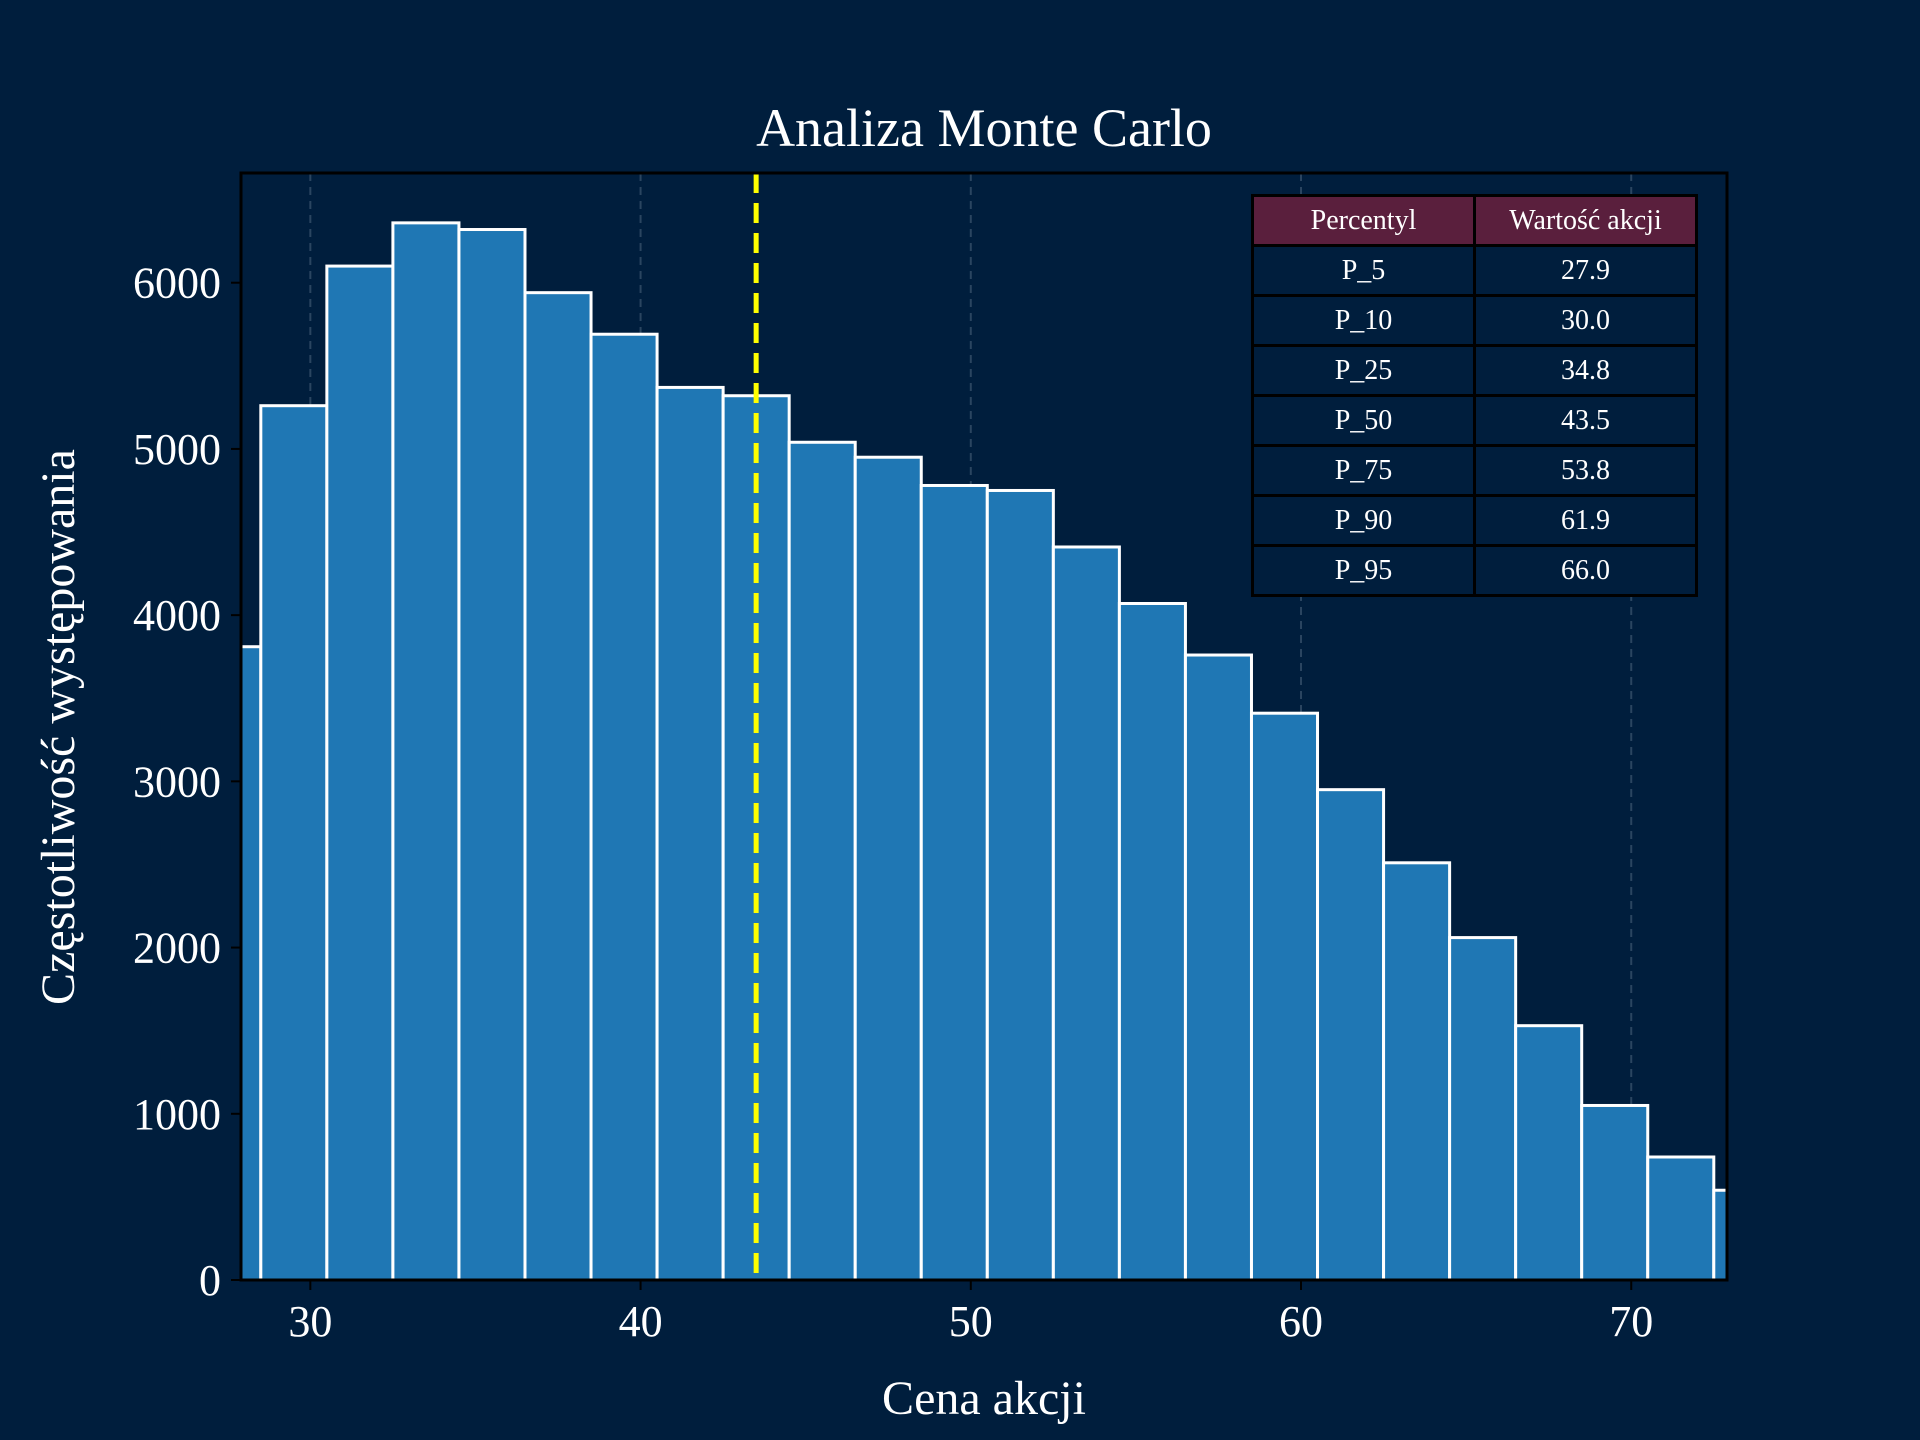  Describe the element at coordinates (1585, 370) in the screenshot. I see `table-cell-value: 34.8` at that location.